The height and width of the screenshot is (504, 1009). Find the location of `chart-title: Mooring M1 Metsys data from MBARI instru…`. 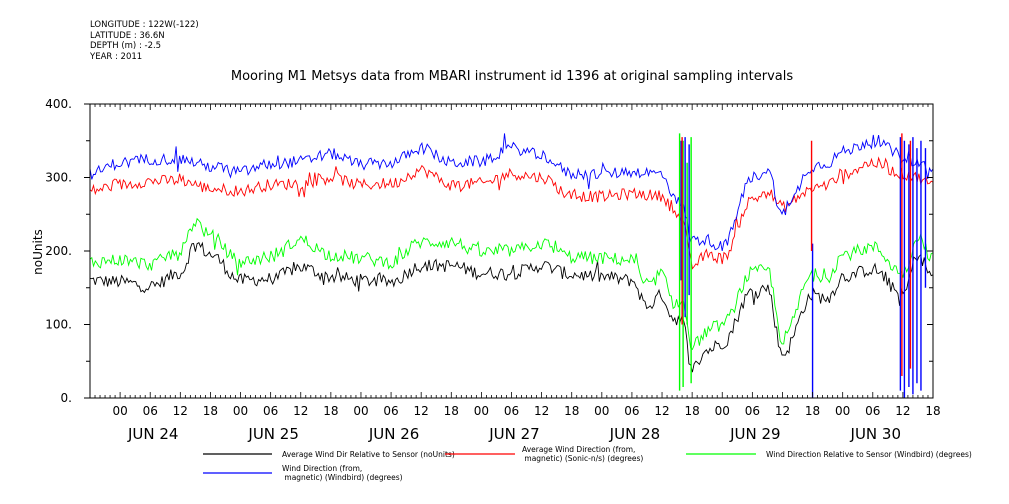

chart-title: Mooring M1 Metsys data from MBARI instru… is located at coordinates (512, 76).